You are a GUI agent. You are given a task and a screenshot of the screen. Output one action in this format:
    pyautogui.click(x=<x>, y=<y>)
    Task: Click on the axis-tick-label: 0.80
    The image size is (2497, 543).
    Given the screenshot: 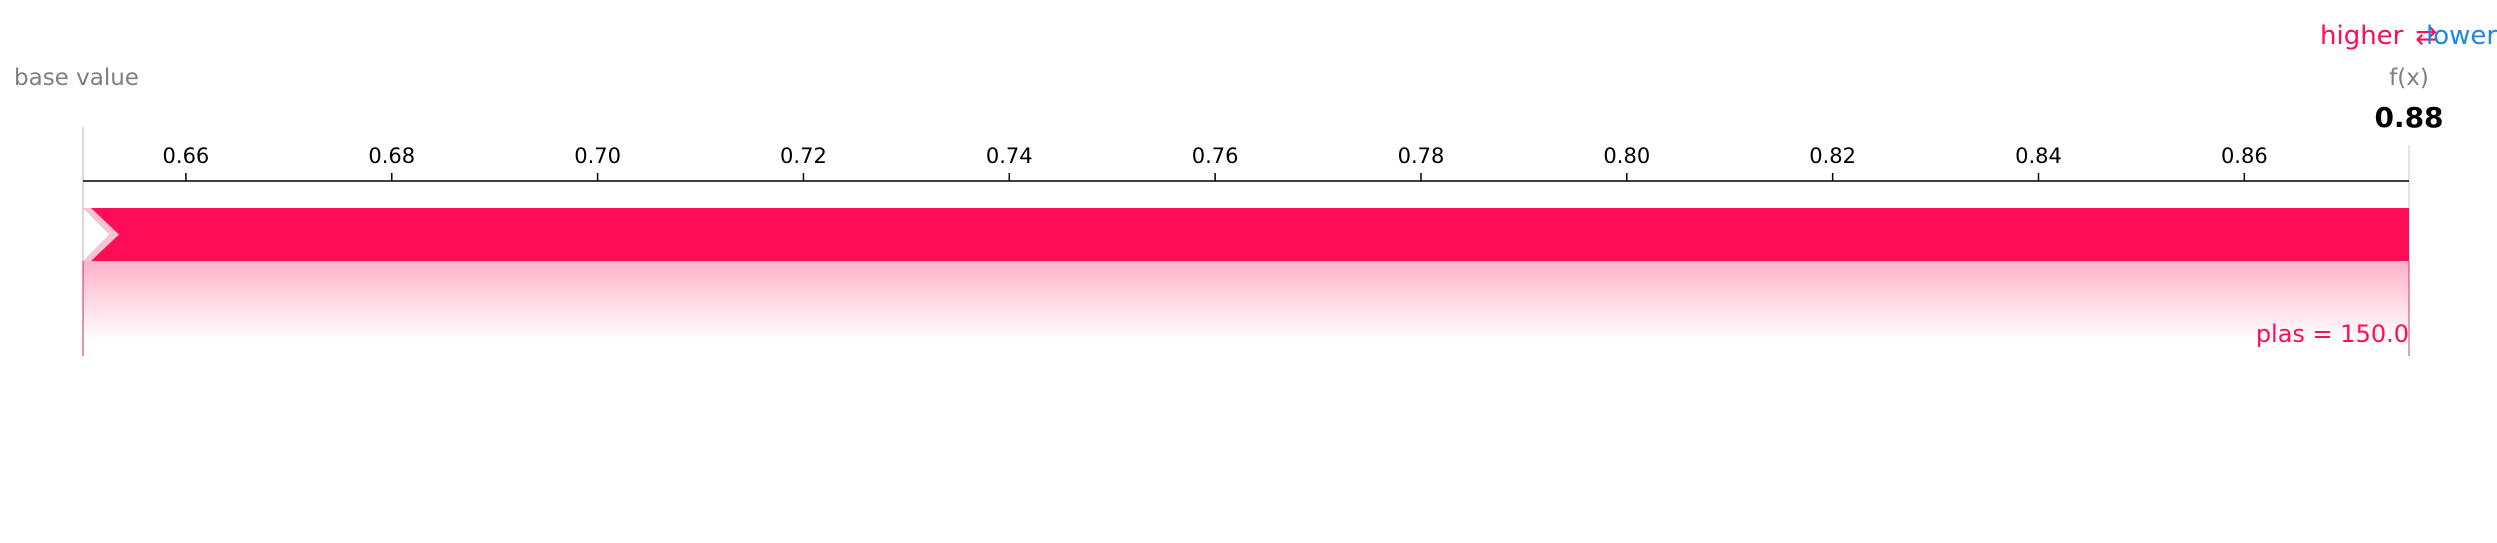 What is the action you would take?
    pyautogui.click(x=1626, y=156)
    